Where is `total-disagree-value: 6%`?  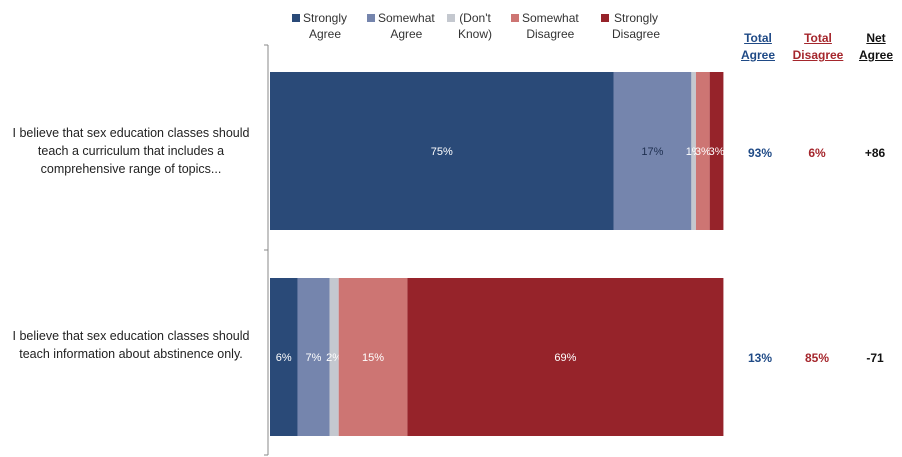
total-disagree-value: 6% is located at coordinates (817, 153).